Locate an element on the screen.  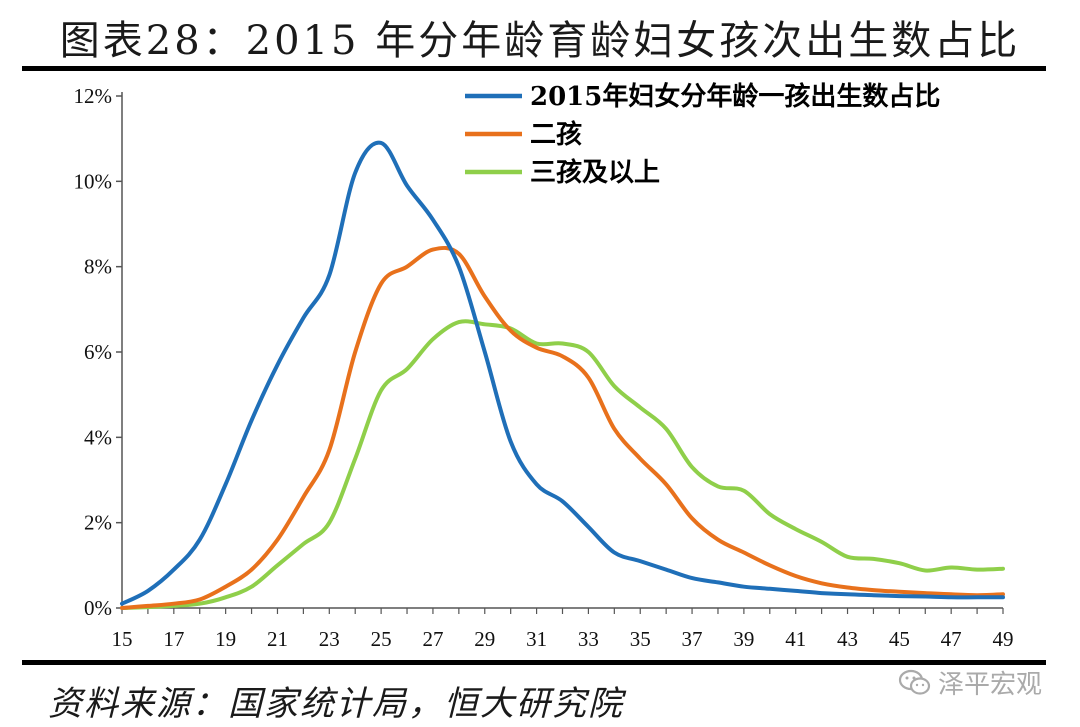
wechat-icon is located at coordinates (915, 683).